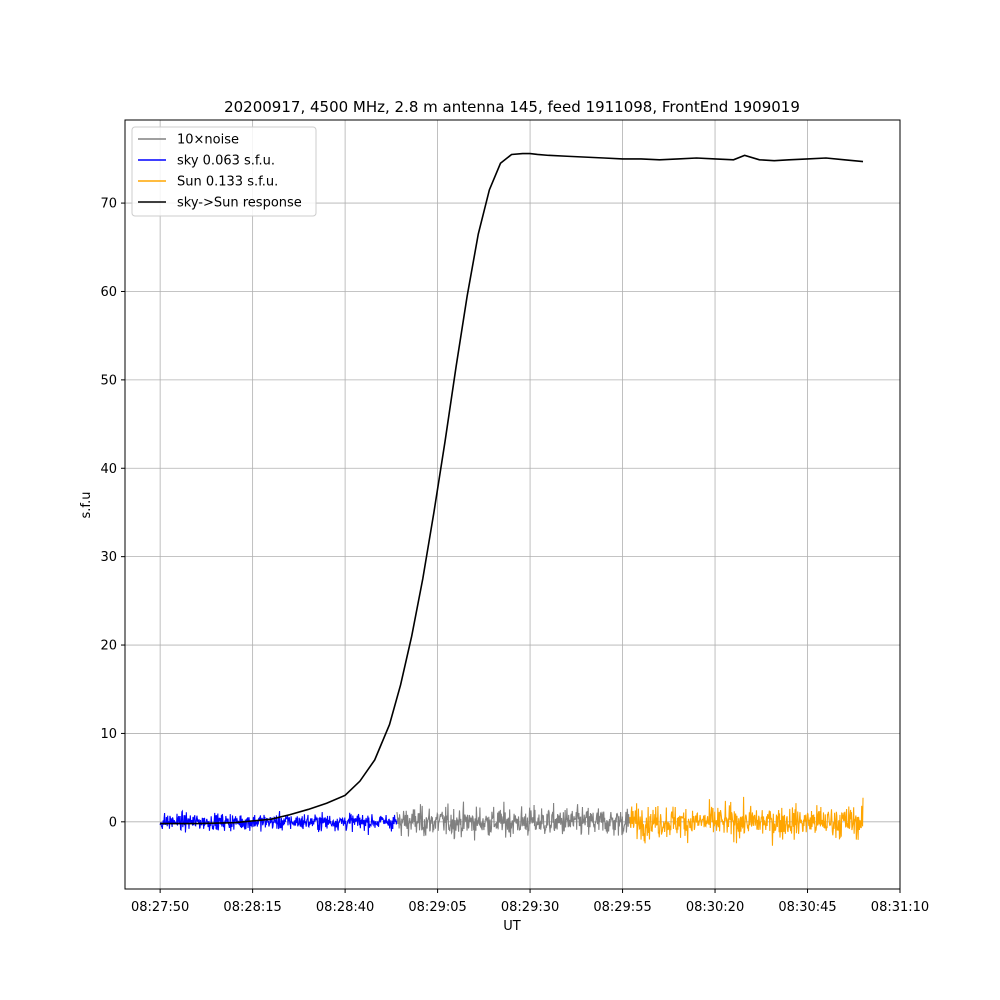 Image resolution: width=1000 pixels, height=1000 pixels. What do you see at coordinates (108, 469) in the screenshot?
I see `y-tick-label: 40` at bounding box center [108, 469].